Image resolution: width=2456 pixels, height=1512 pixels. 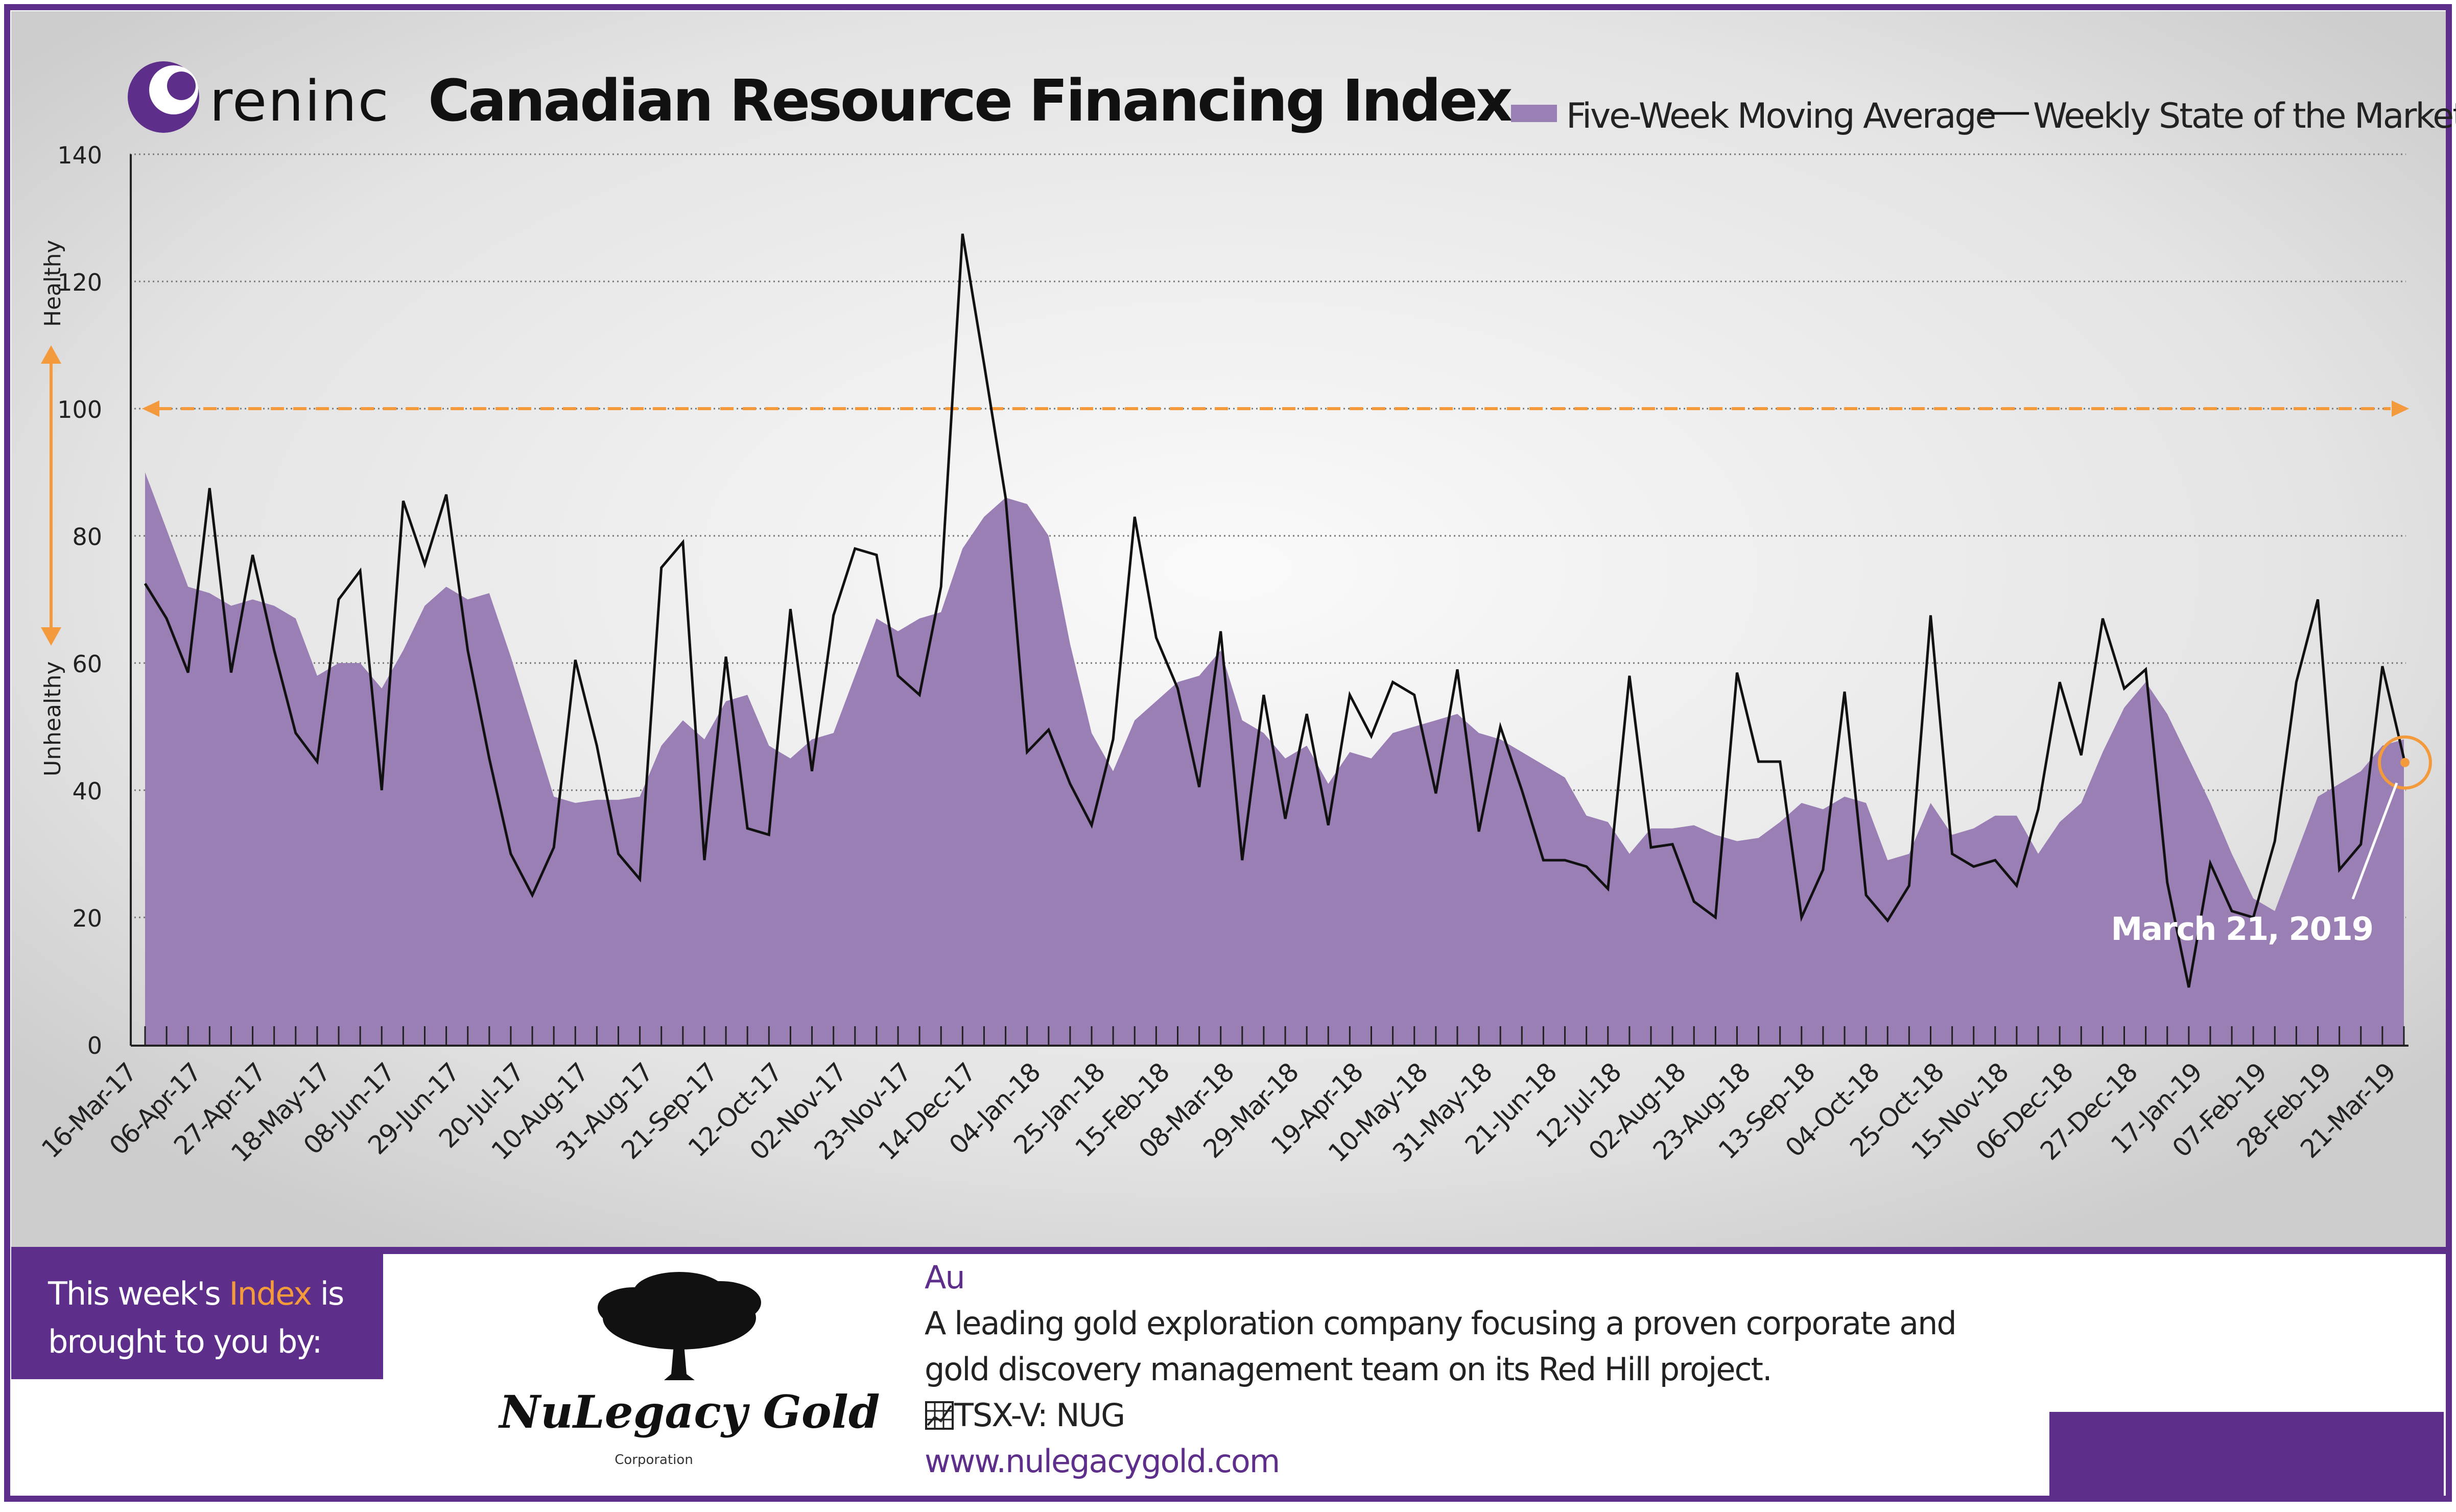 I want to click on y-tick-label: 80, so click(x=87, y=537).